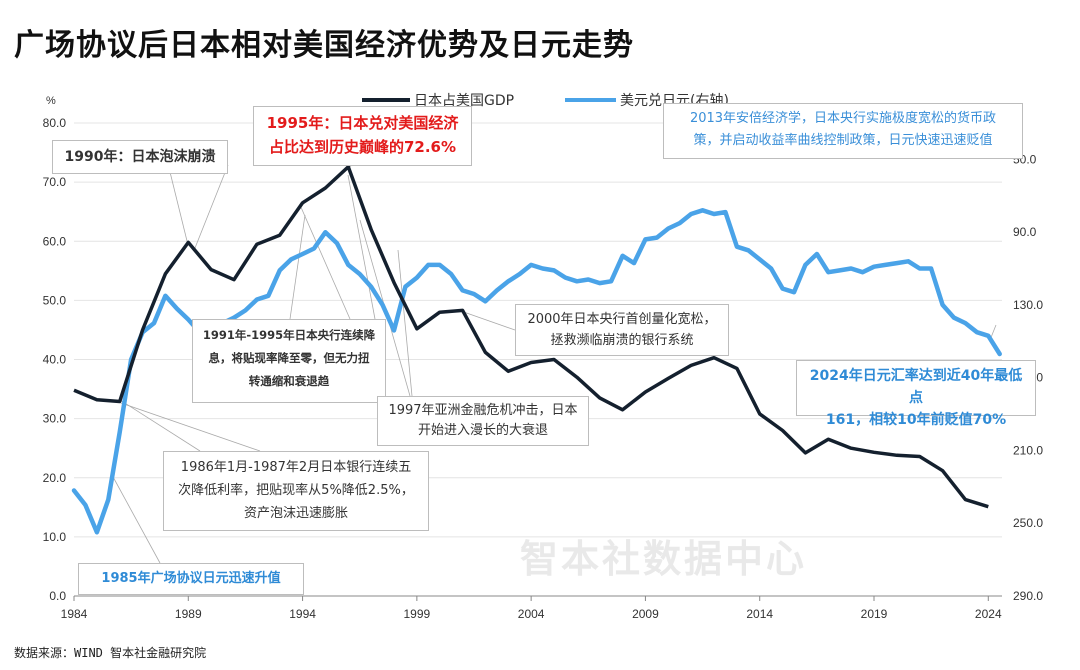  Describe the element at coordinates (531, 614) in the screenshot. I see `x-tick-label: 2004` at that location.